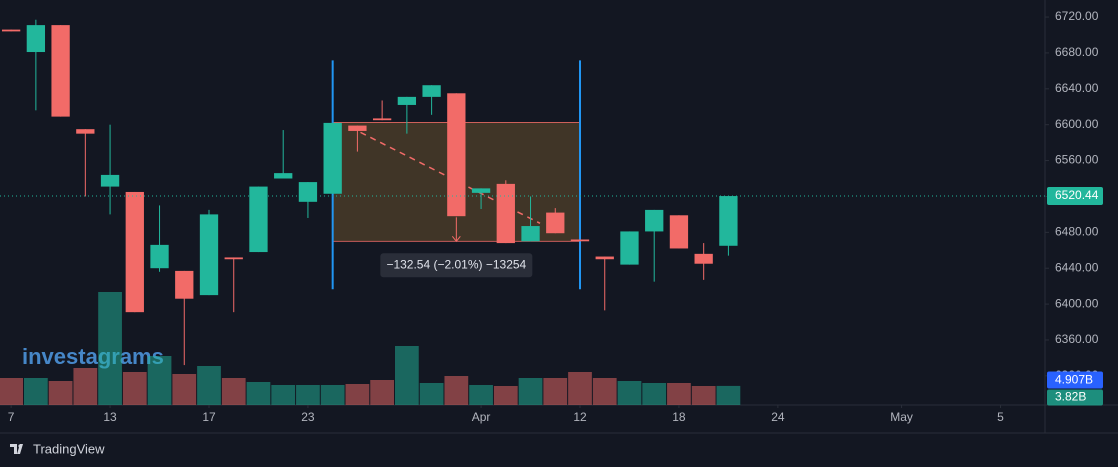  What do you see at coordinates (901, 417) in the screenshot?
I see `x-tick-label: May` at bounding box center [901, 417].